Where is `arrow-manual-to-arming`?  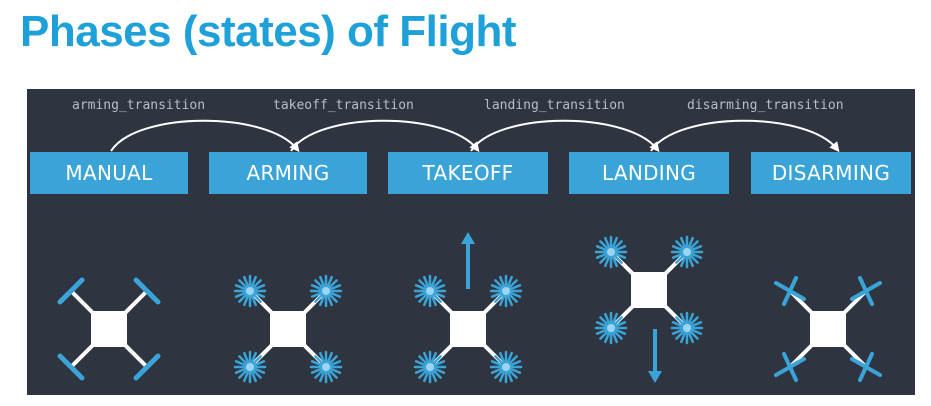 arrow-manual-to-arming is located at coordinates (205, 136).